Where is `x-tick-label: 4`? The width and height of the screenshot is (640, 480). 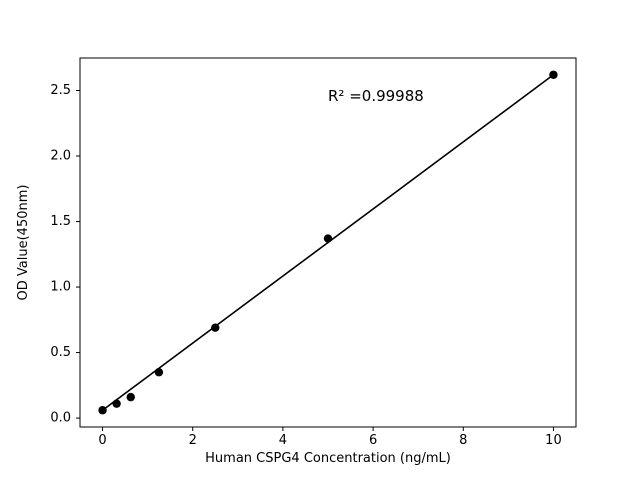 x-tick-label: 4 is located at coordinates (283, 440).